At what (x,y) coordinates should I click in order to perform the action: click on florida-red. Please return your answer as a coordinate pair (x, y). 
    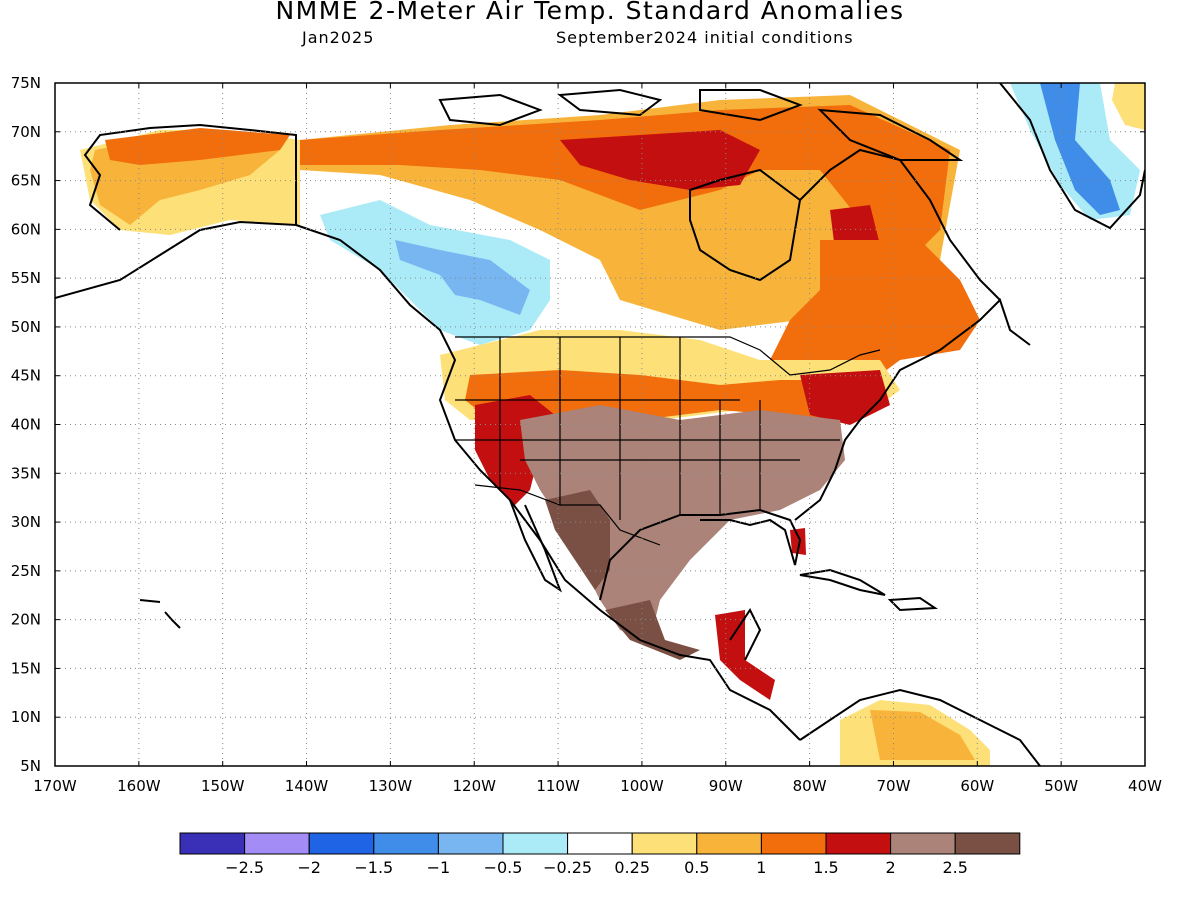
    Looking at the image, I should click on (798, 541).